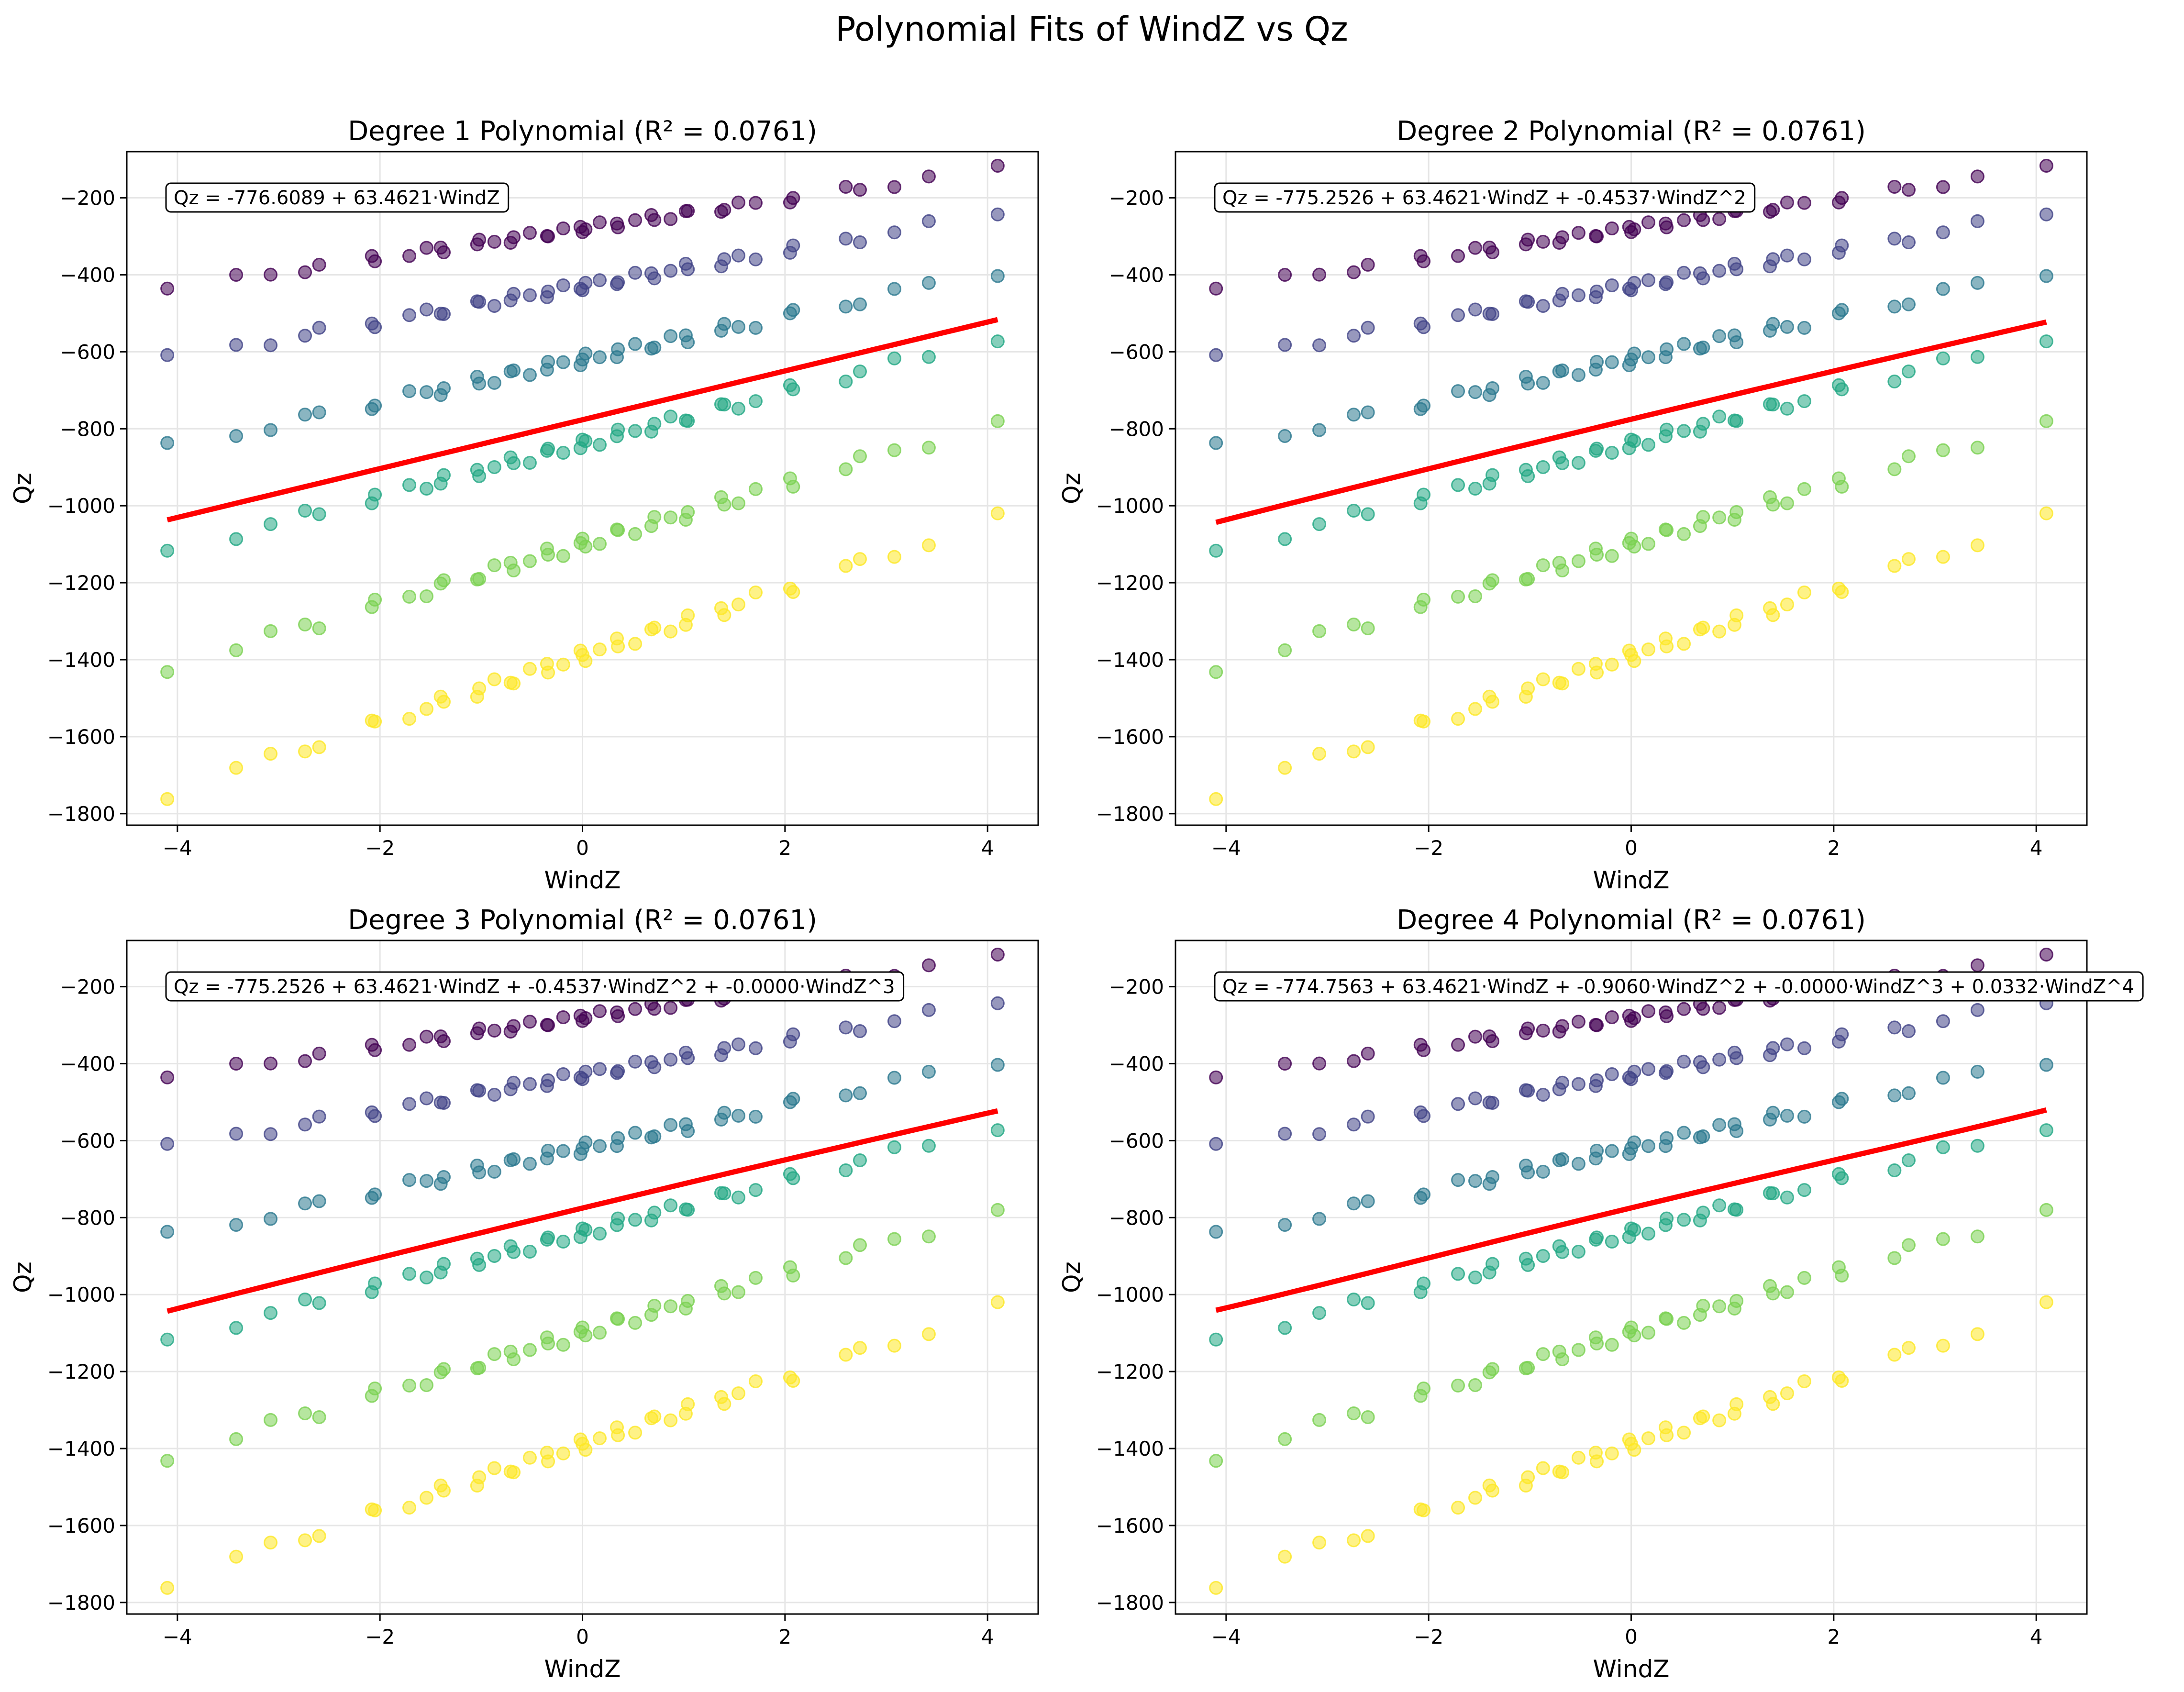 This screenshot has height=1692, width=2184. What do you see at coordinates (1632, 1636) in the screenshot?
I see `x-tick-label: 0` at bounding box center [1632, 1636].